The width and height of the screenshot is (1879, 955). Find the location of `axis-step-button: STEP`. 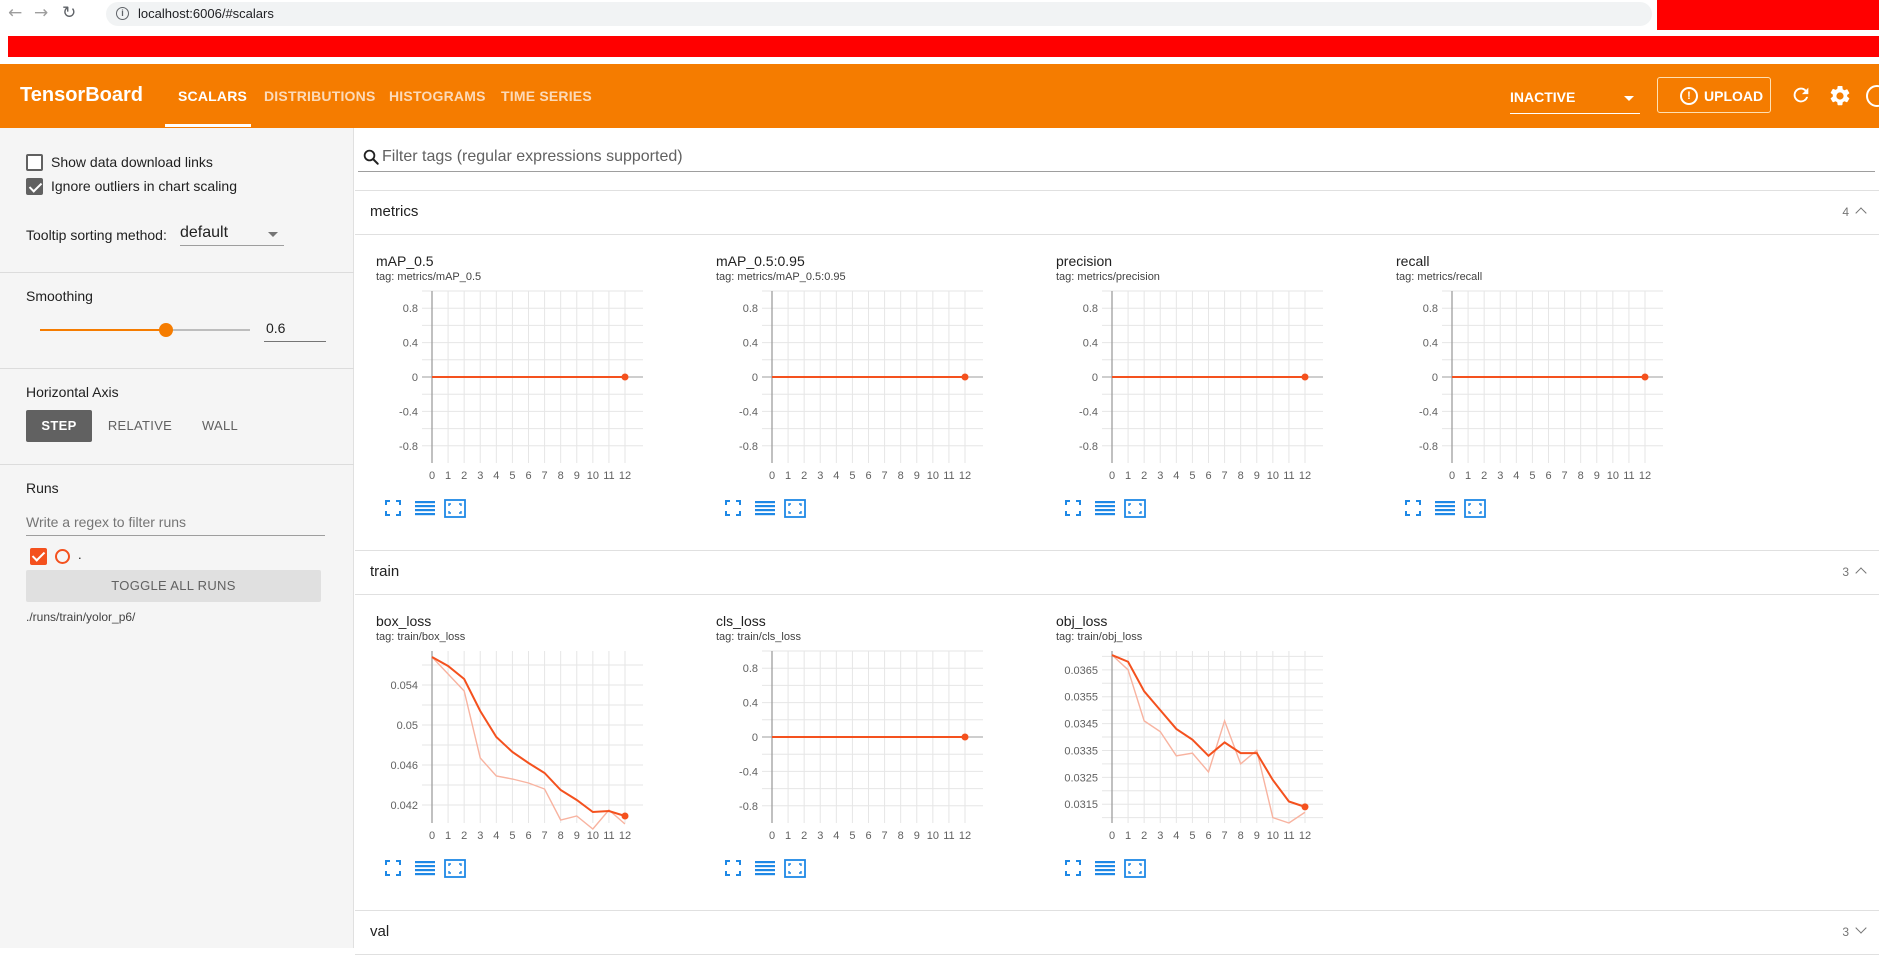

axis-step-button: STEP is located at coordinates (59, 426).